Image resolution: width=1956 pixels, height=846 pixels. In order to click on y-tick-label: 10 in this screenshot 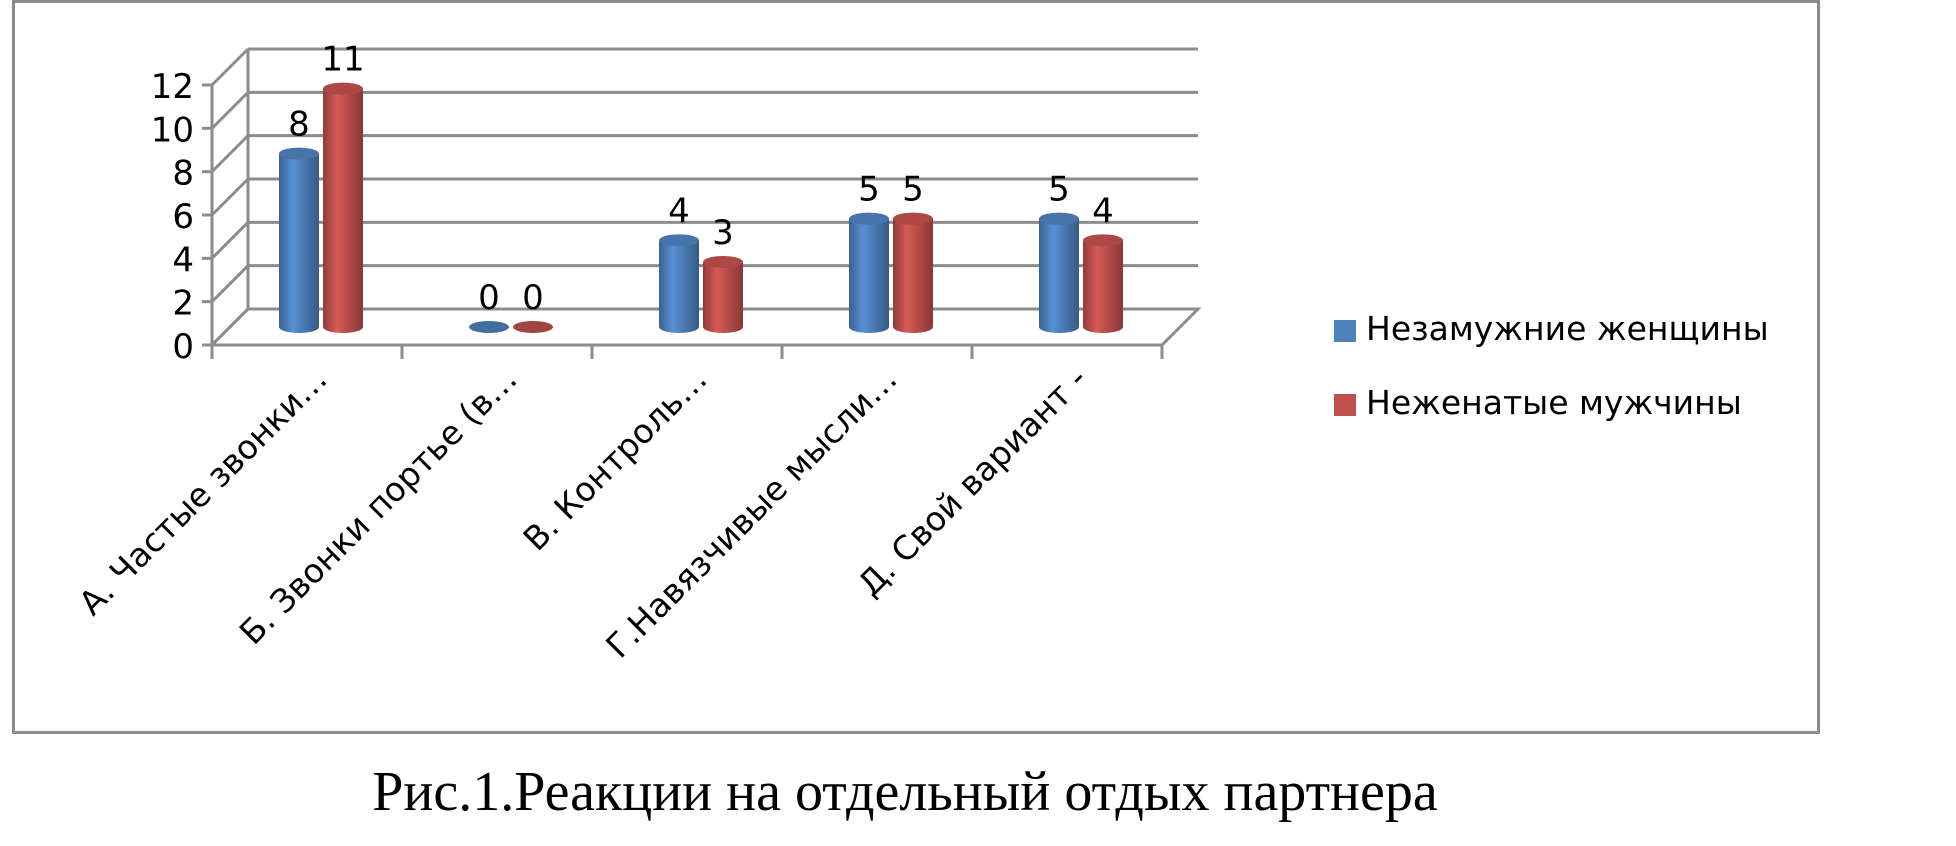, I will do `click(172, 130)`.